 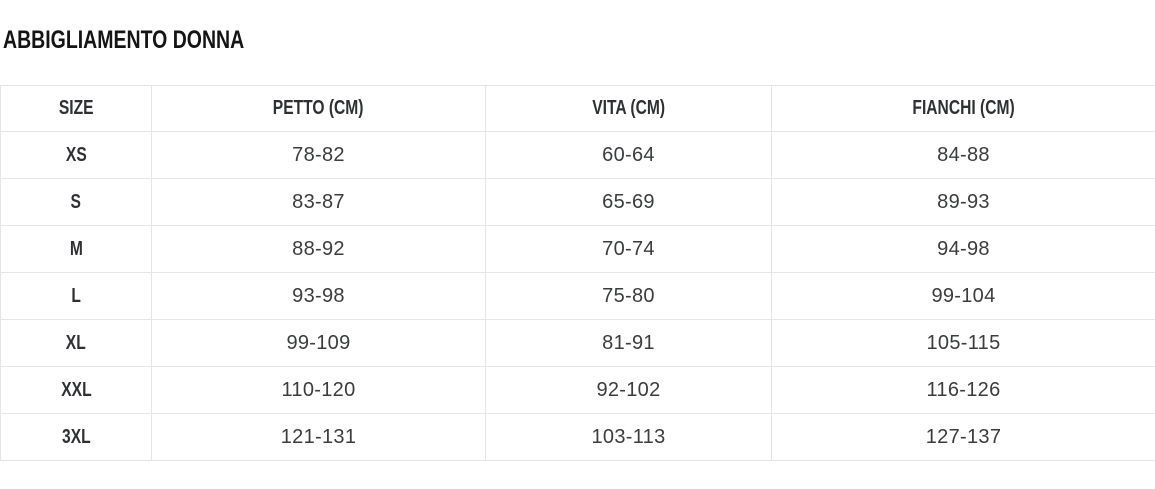 I want to click on vita-cell: 60-64, so click(x=628, y=155).